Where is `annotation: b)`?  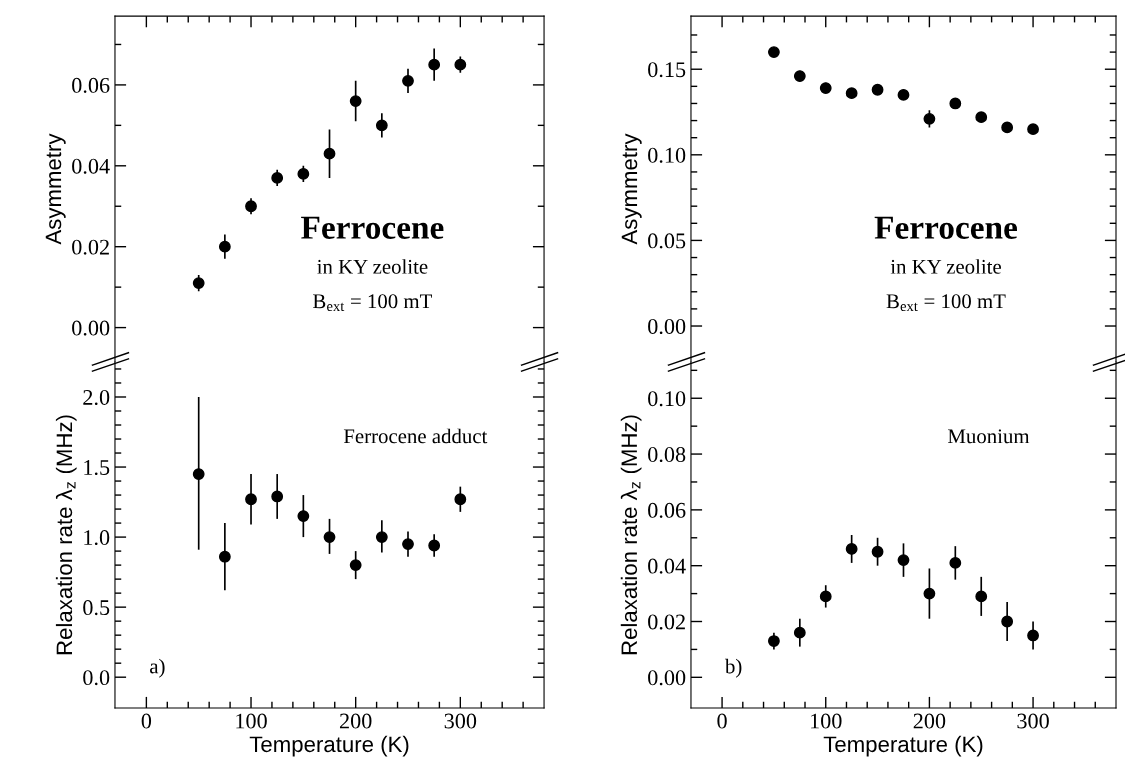 annotation: b) is located at coordinates (733, 668).